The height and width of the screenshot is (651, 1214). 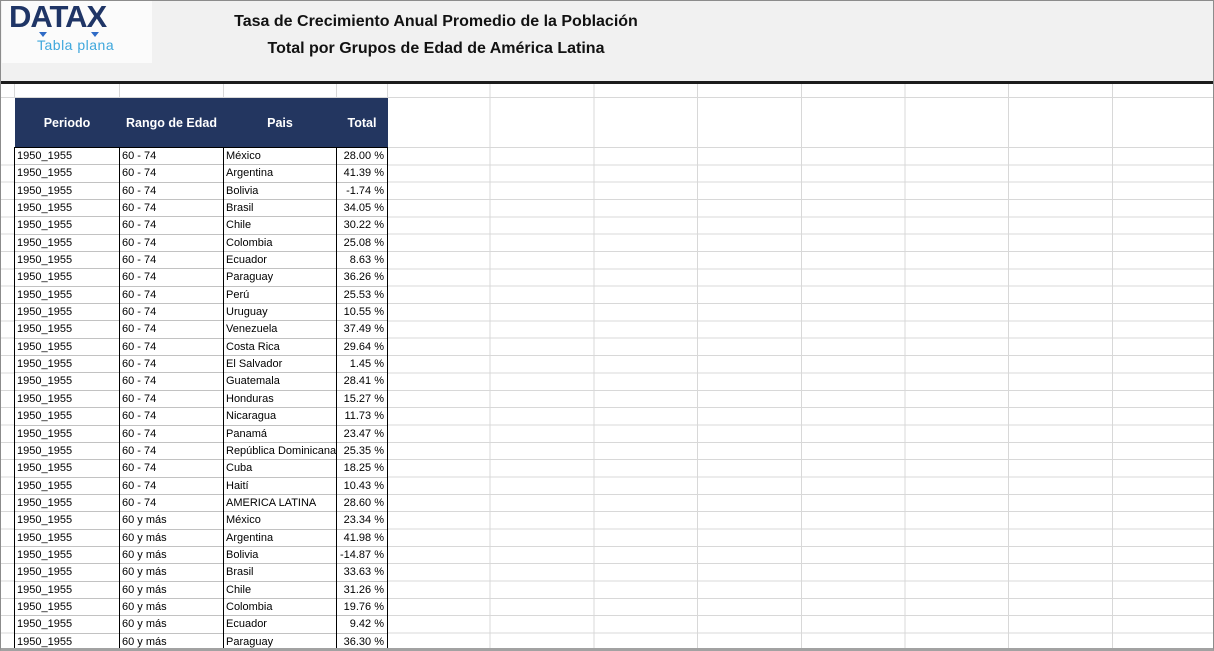 I want to click on cell-total: 28.60 %, so click(x=362, y=502).